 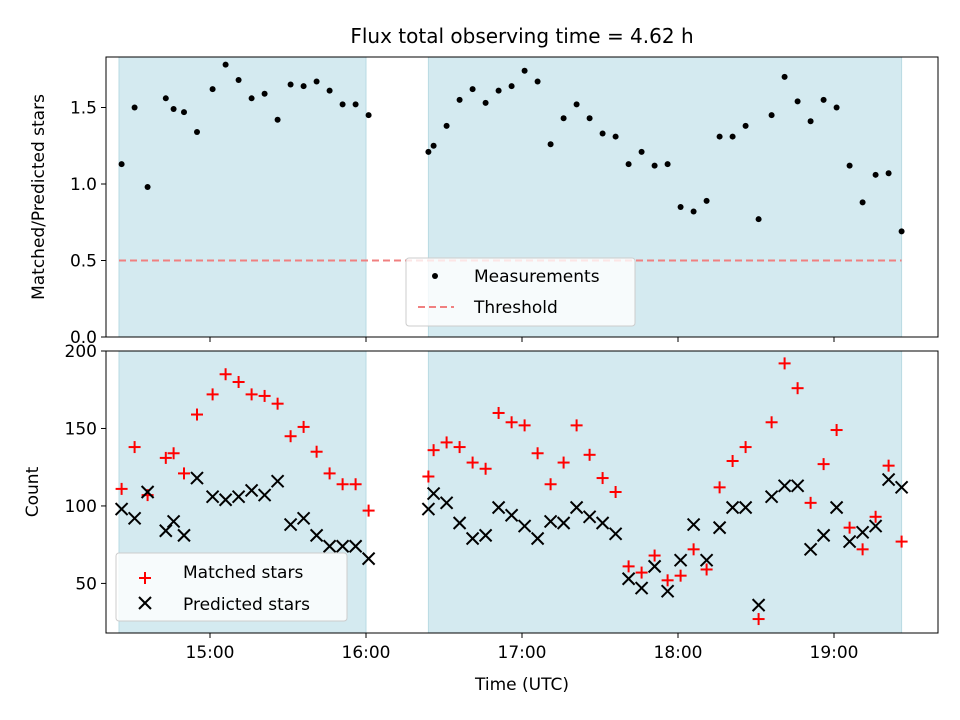 I want to click on top-y-tick-label: 1.5, so click(x=83, y=108).